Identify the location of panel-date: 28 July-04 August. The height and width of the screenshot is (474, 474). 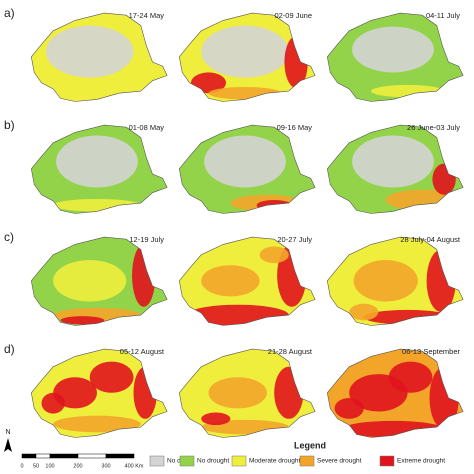
(430, 239).